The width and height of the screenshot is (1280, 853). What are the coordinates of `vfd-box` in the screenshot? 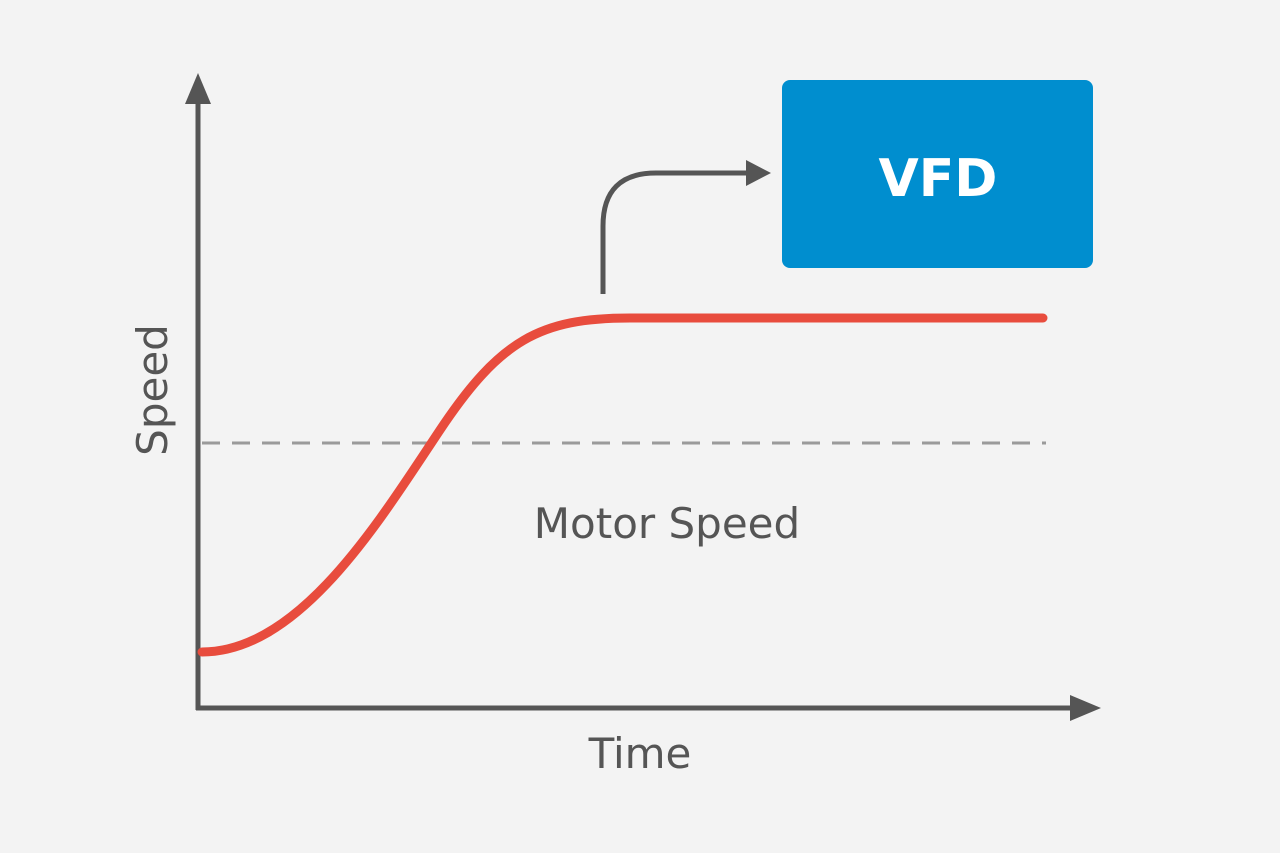 It's located at (937, 174).